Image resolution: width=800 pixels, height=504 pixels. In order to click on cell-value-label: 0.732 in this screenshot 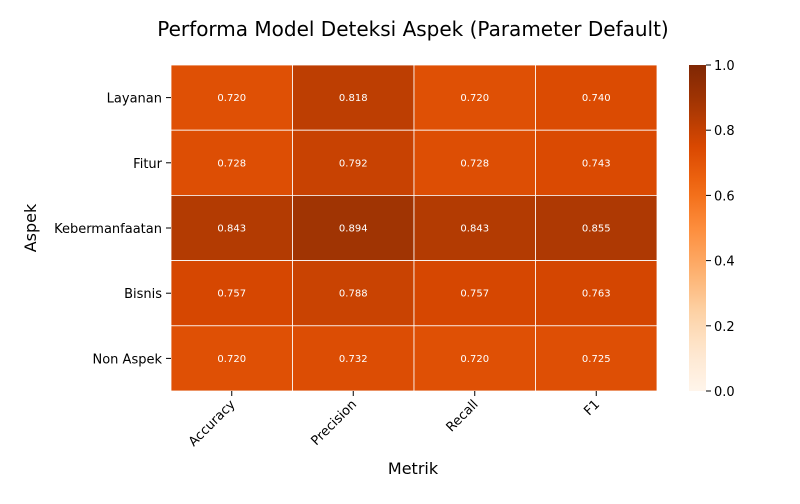, I will do `click(353, 359)`.